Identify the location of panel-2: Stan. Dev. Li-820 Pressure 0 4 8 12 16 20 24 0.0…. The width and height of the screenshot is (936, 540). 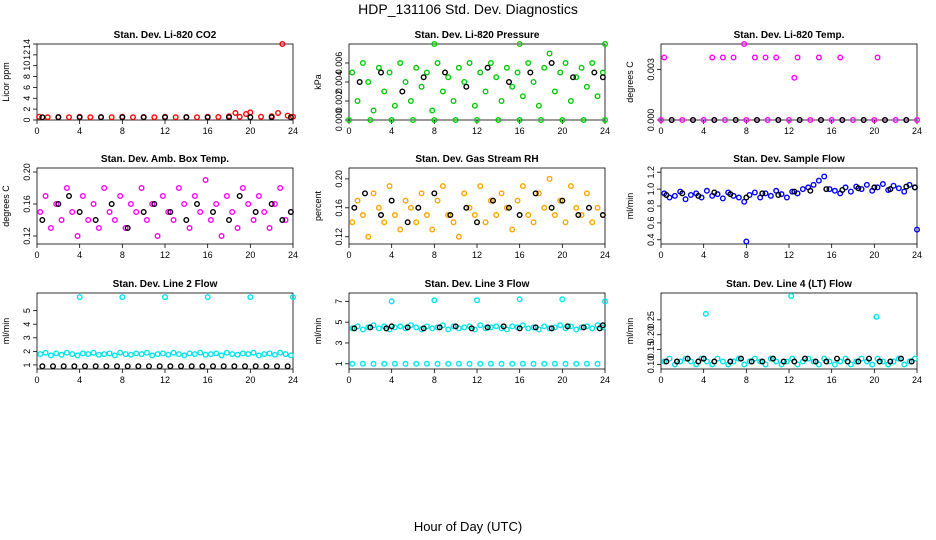
(461, 83).